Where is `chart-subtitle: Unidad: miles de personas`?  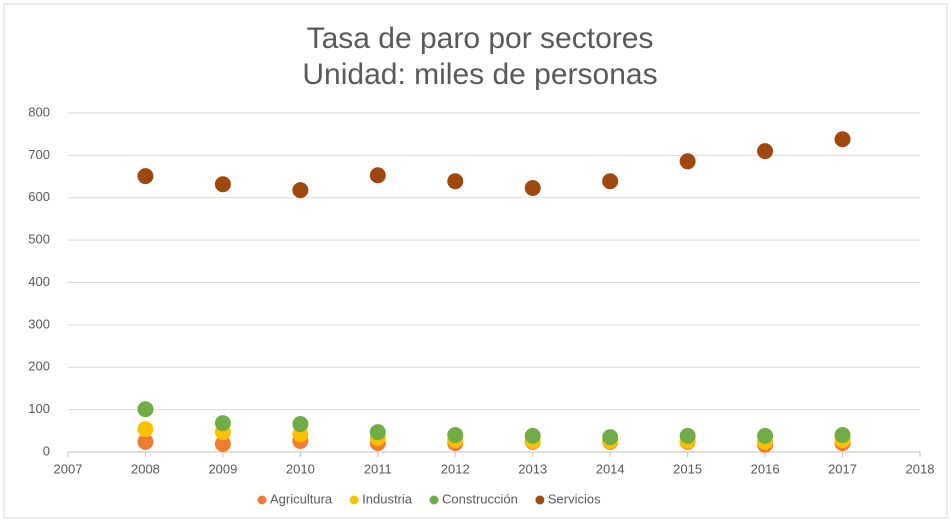
chart-subtitle: Unidad: miles de personas is located at coordinates (479, 74).